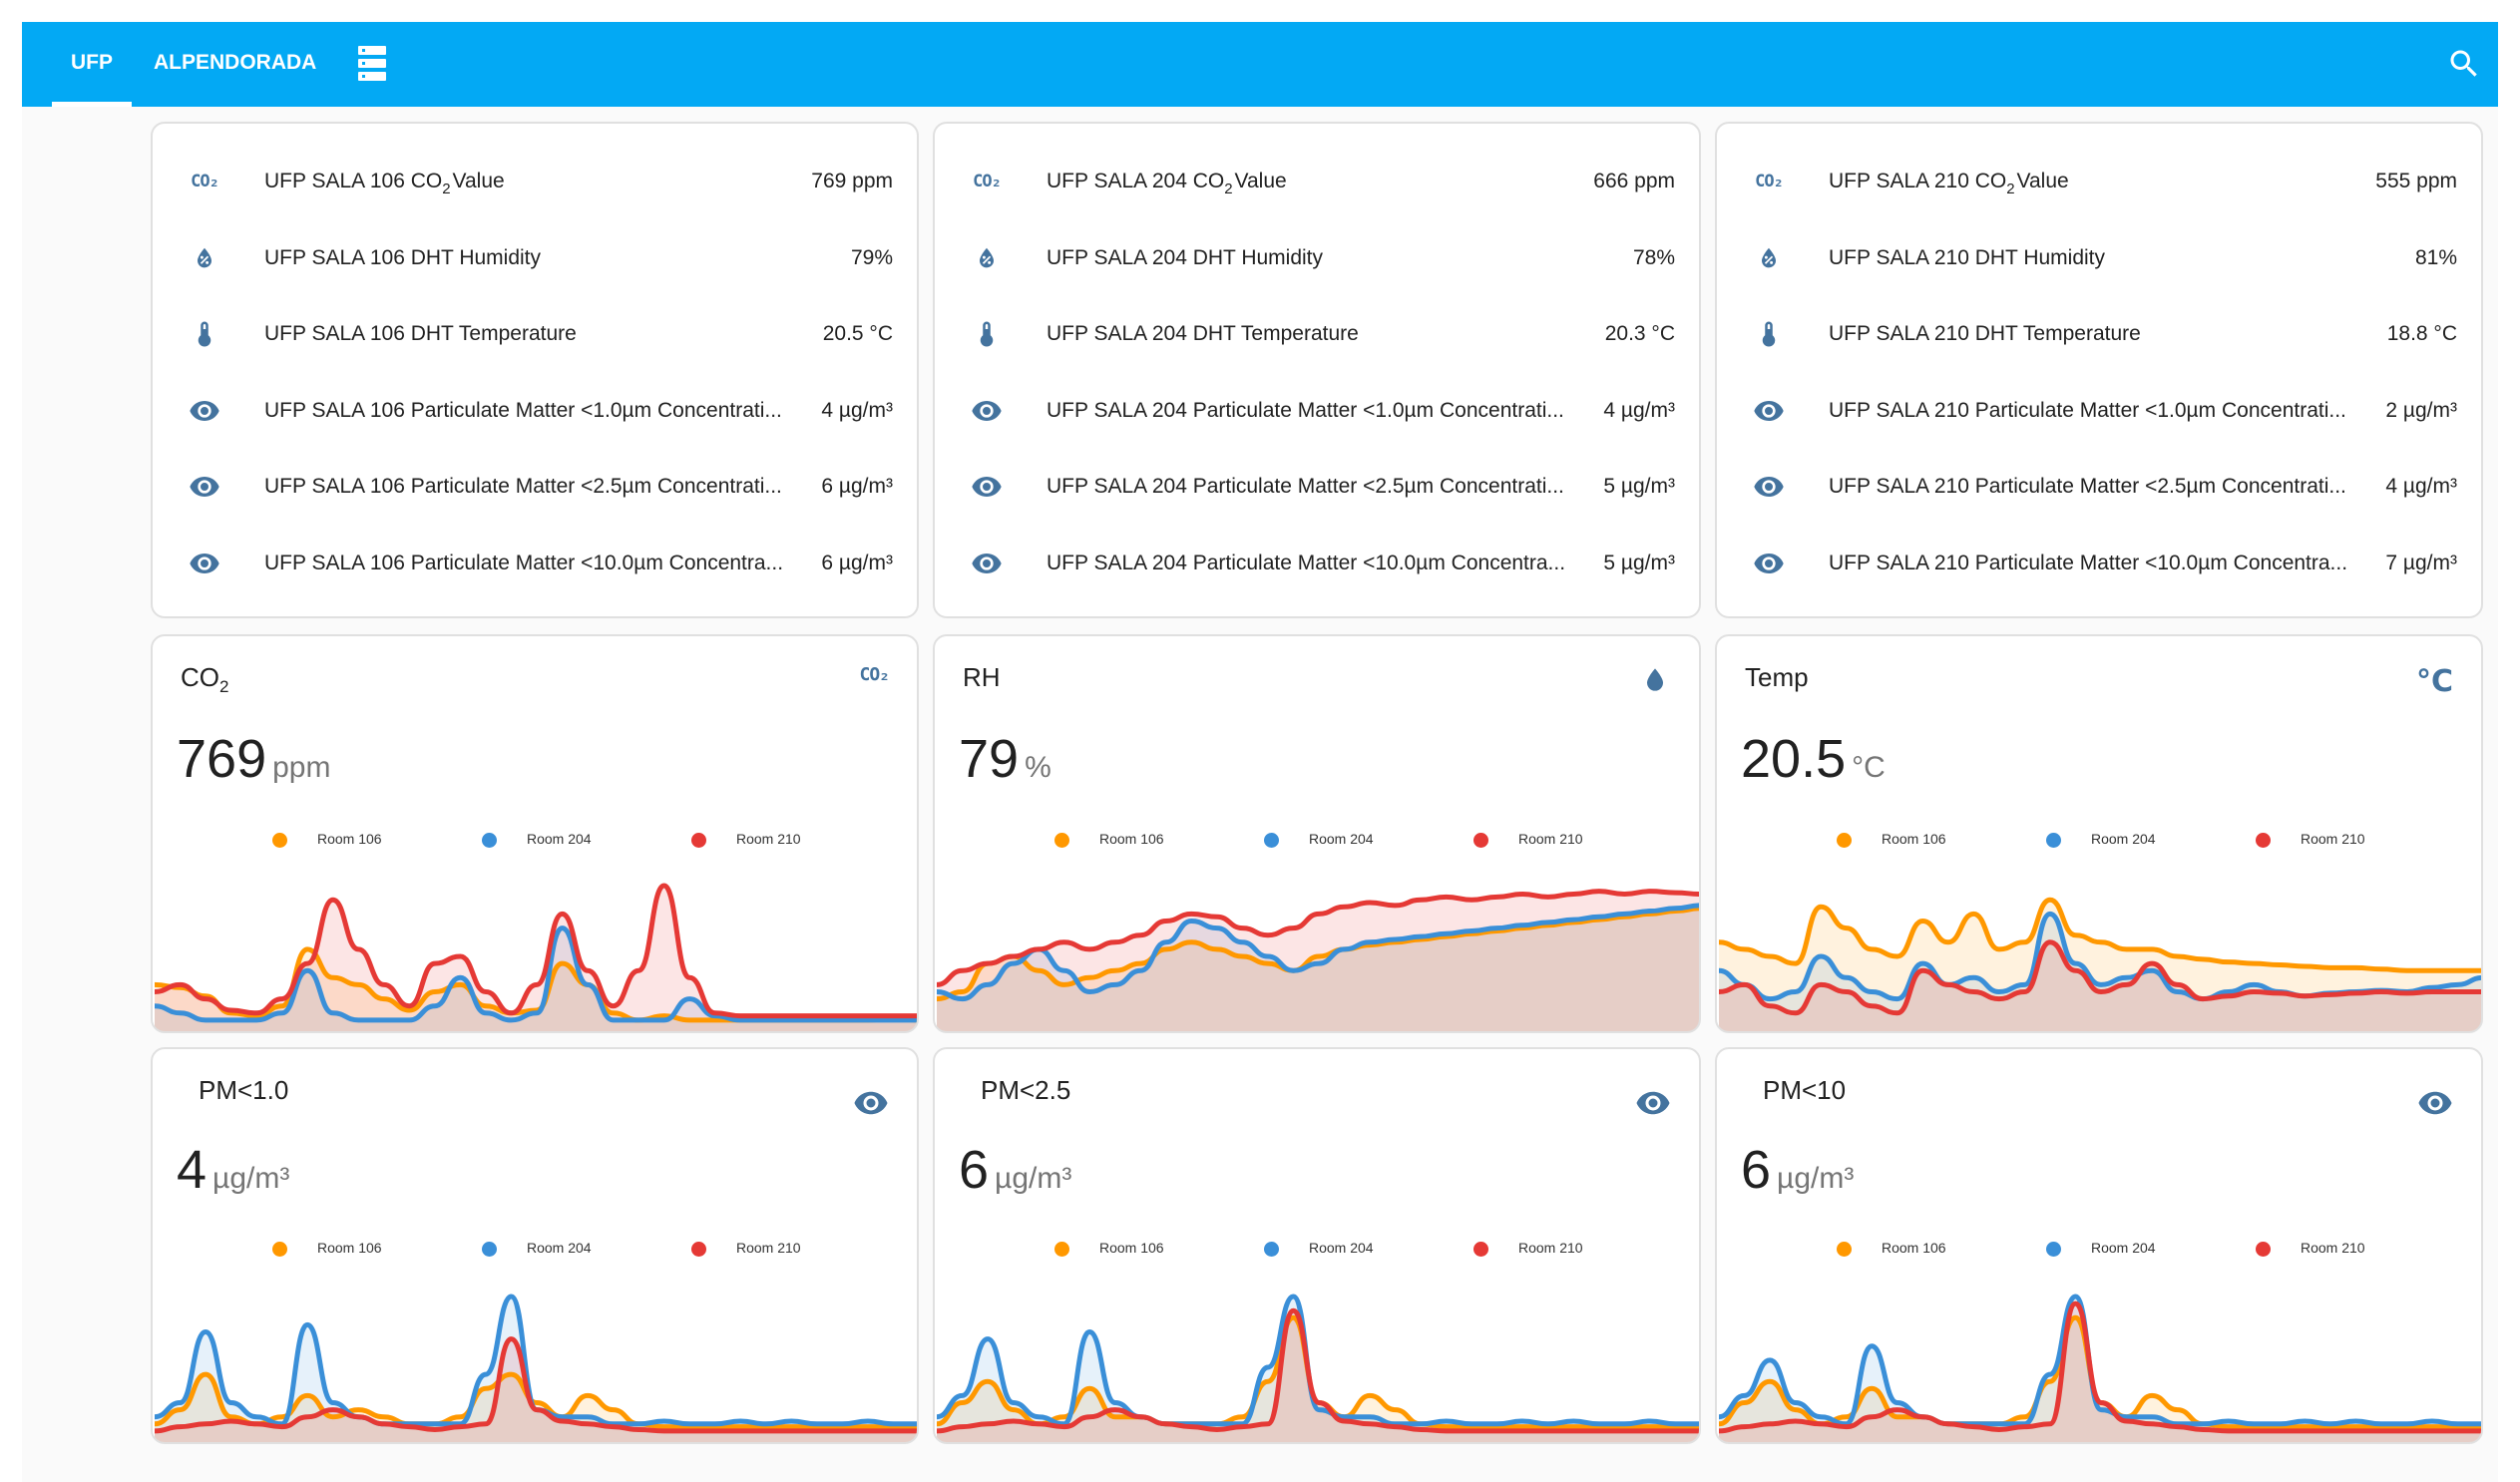  I want to click on sensor-graph-card: CO2 CO₂ 769 ppm Room 106 Room 204 Room 210, so click(535, 833).